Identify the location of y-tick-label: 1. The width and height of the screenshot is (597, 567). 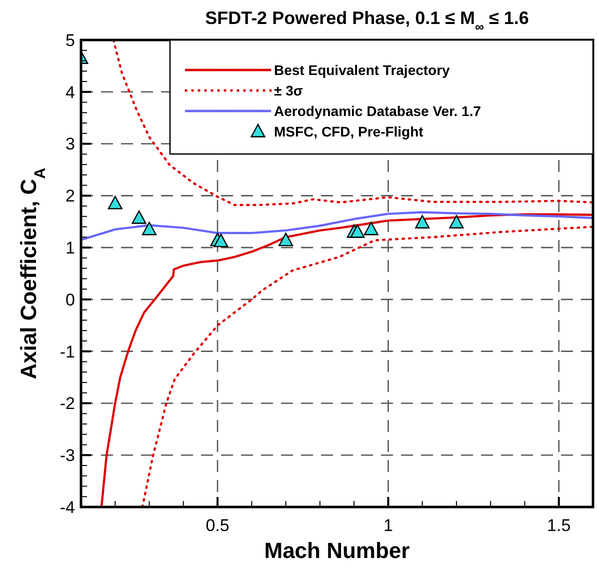
(70, 248).